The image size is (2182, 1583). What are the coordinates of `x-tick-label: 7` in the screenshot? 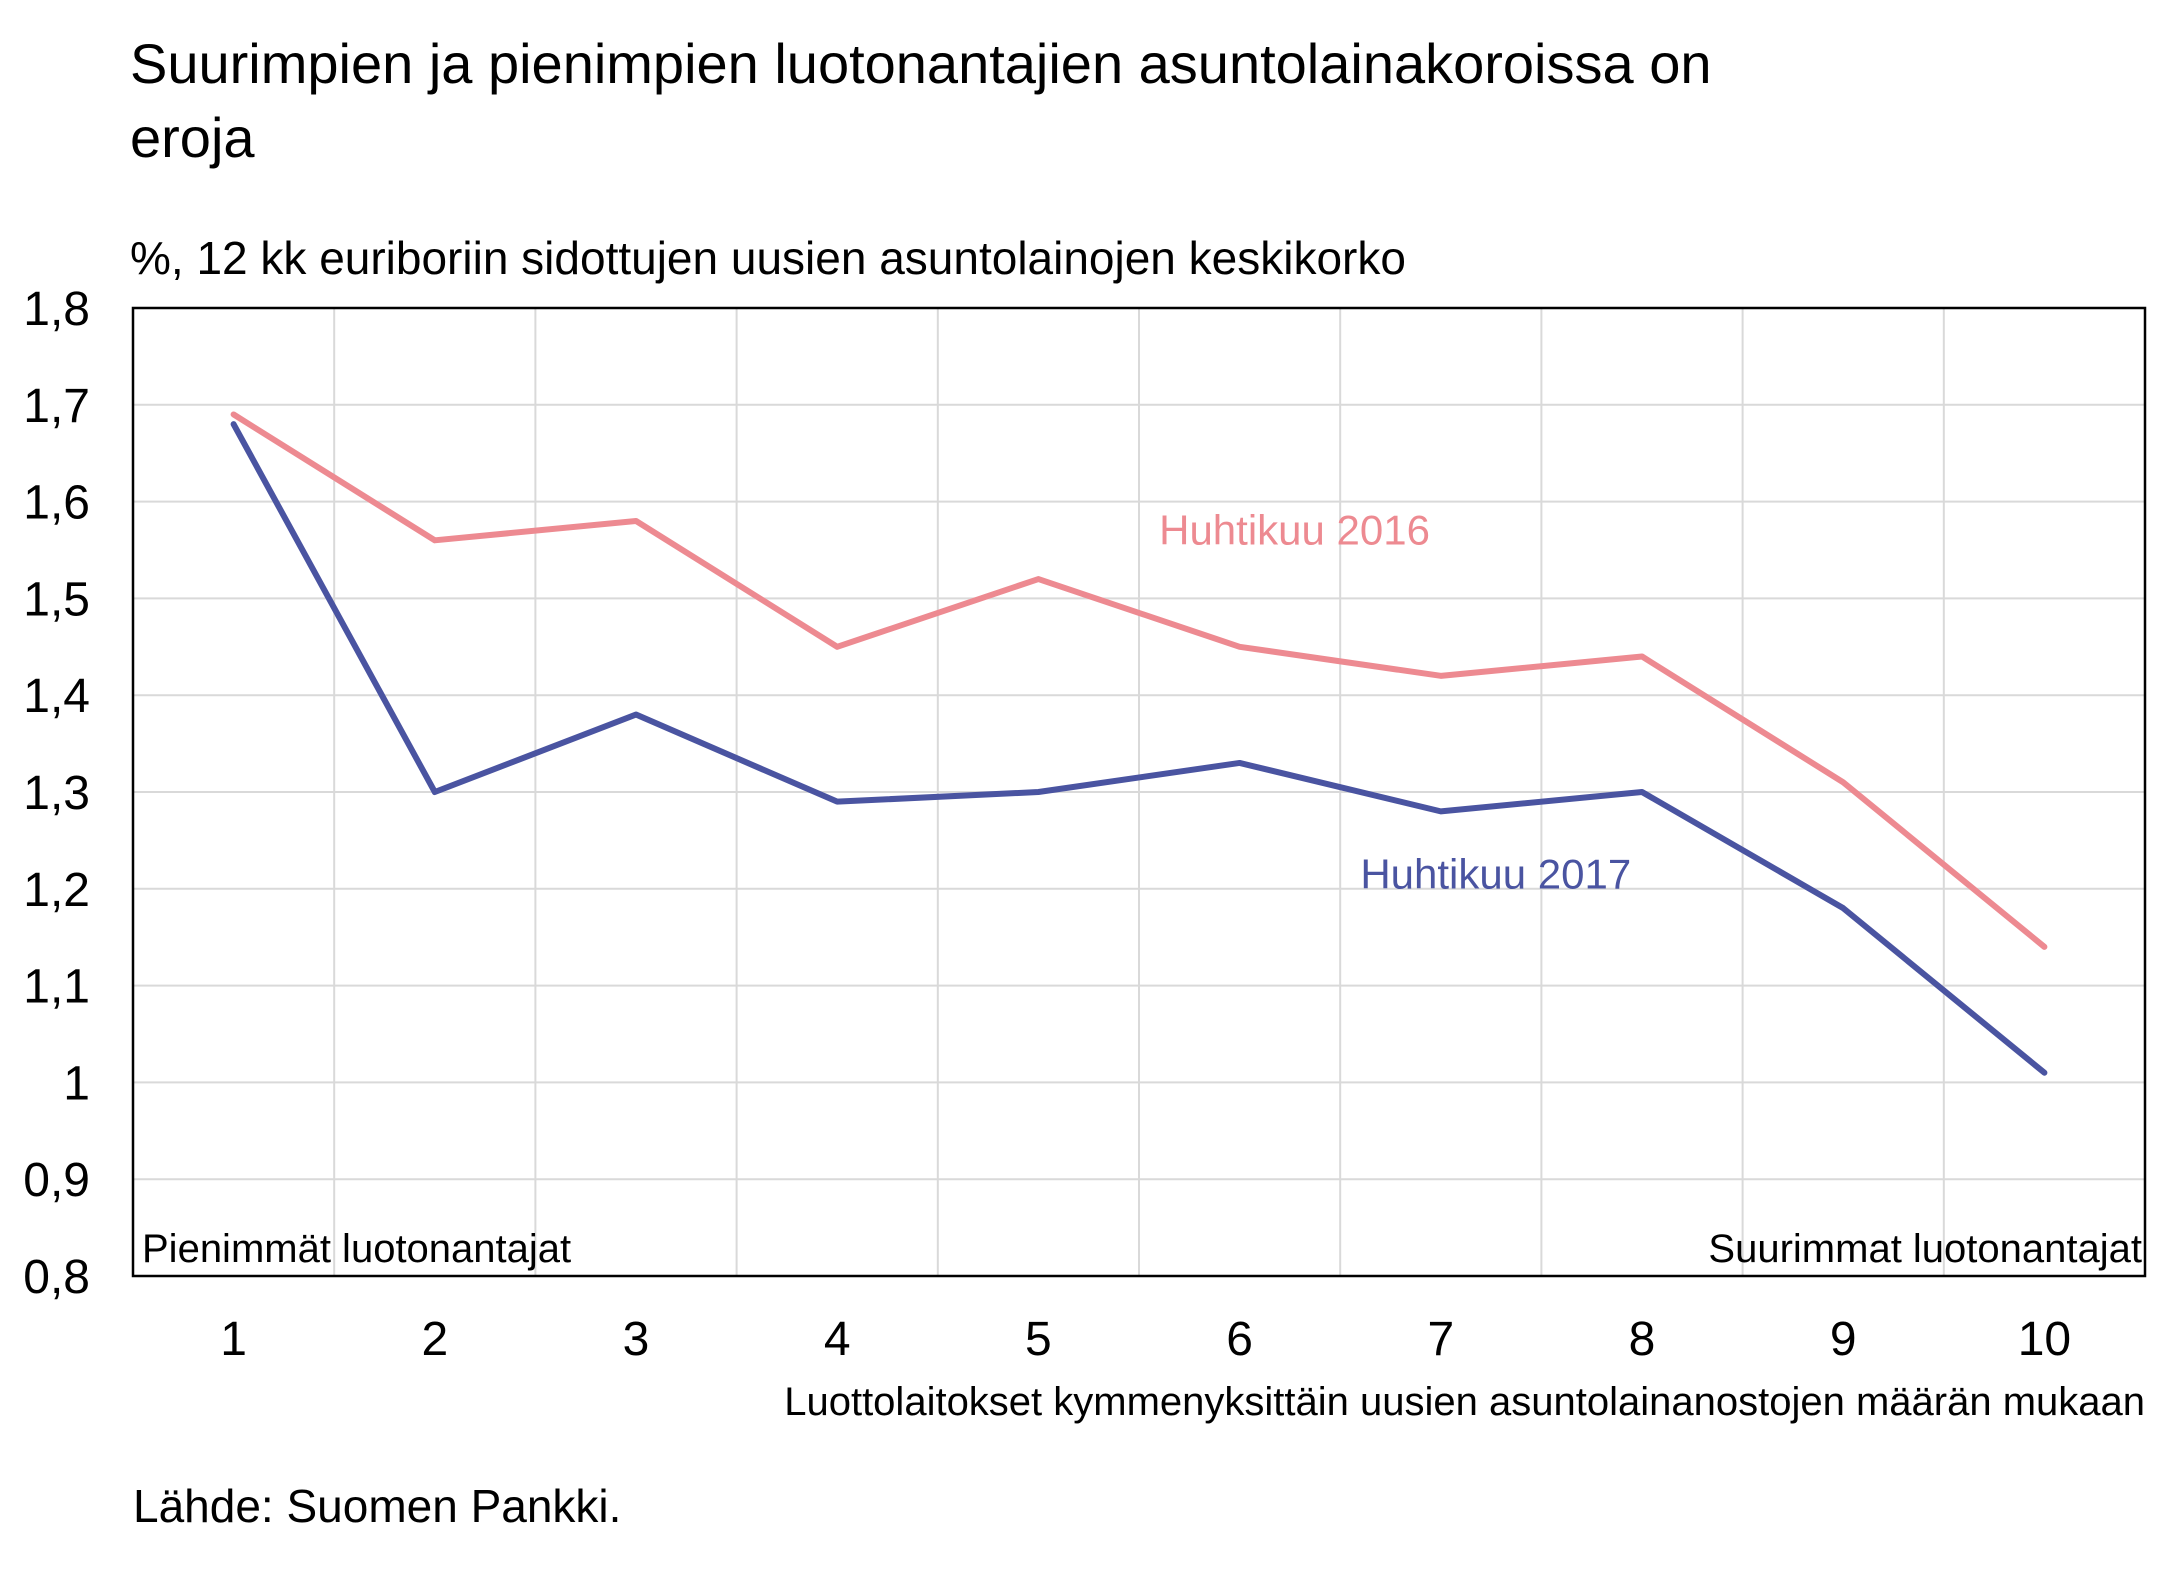 It's located at (1440, 1339).